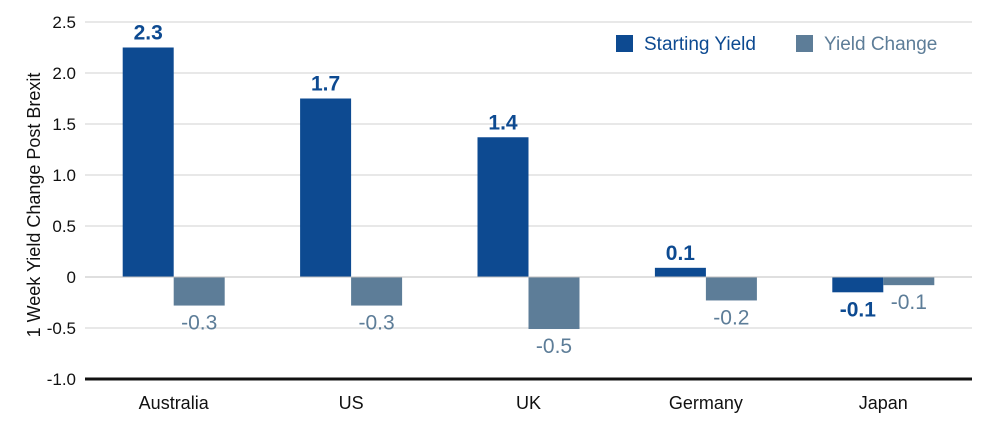  I want to click on y-tick-label: 0.5, so click(64, 226).